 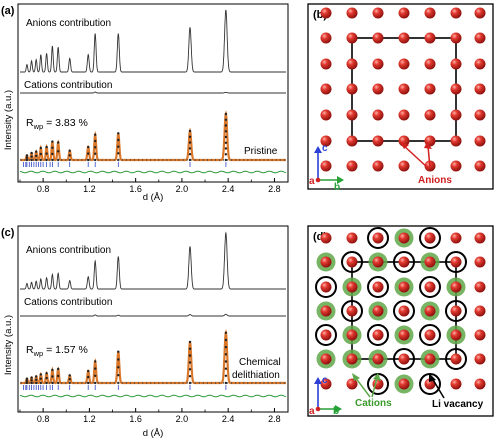 I want to click on panel-c-sample-label-1: Chemical, so click(x=260, y=362).